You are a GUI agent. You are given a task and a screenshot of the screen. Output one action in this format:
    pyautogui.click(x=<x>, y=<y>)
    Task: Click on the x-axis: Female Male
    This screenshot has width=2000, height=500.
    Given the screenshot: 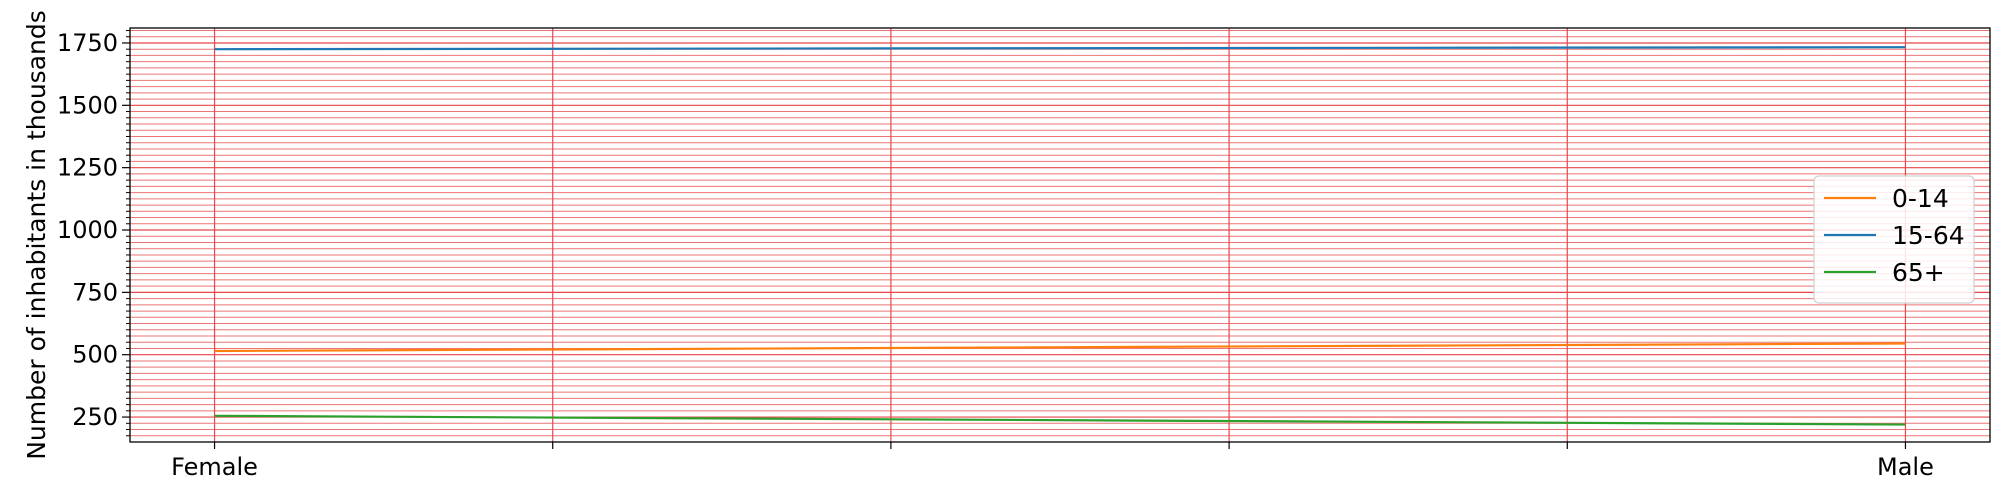 What is the action you would take?
    pyautogui.click(x=1052, y=461)
    